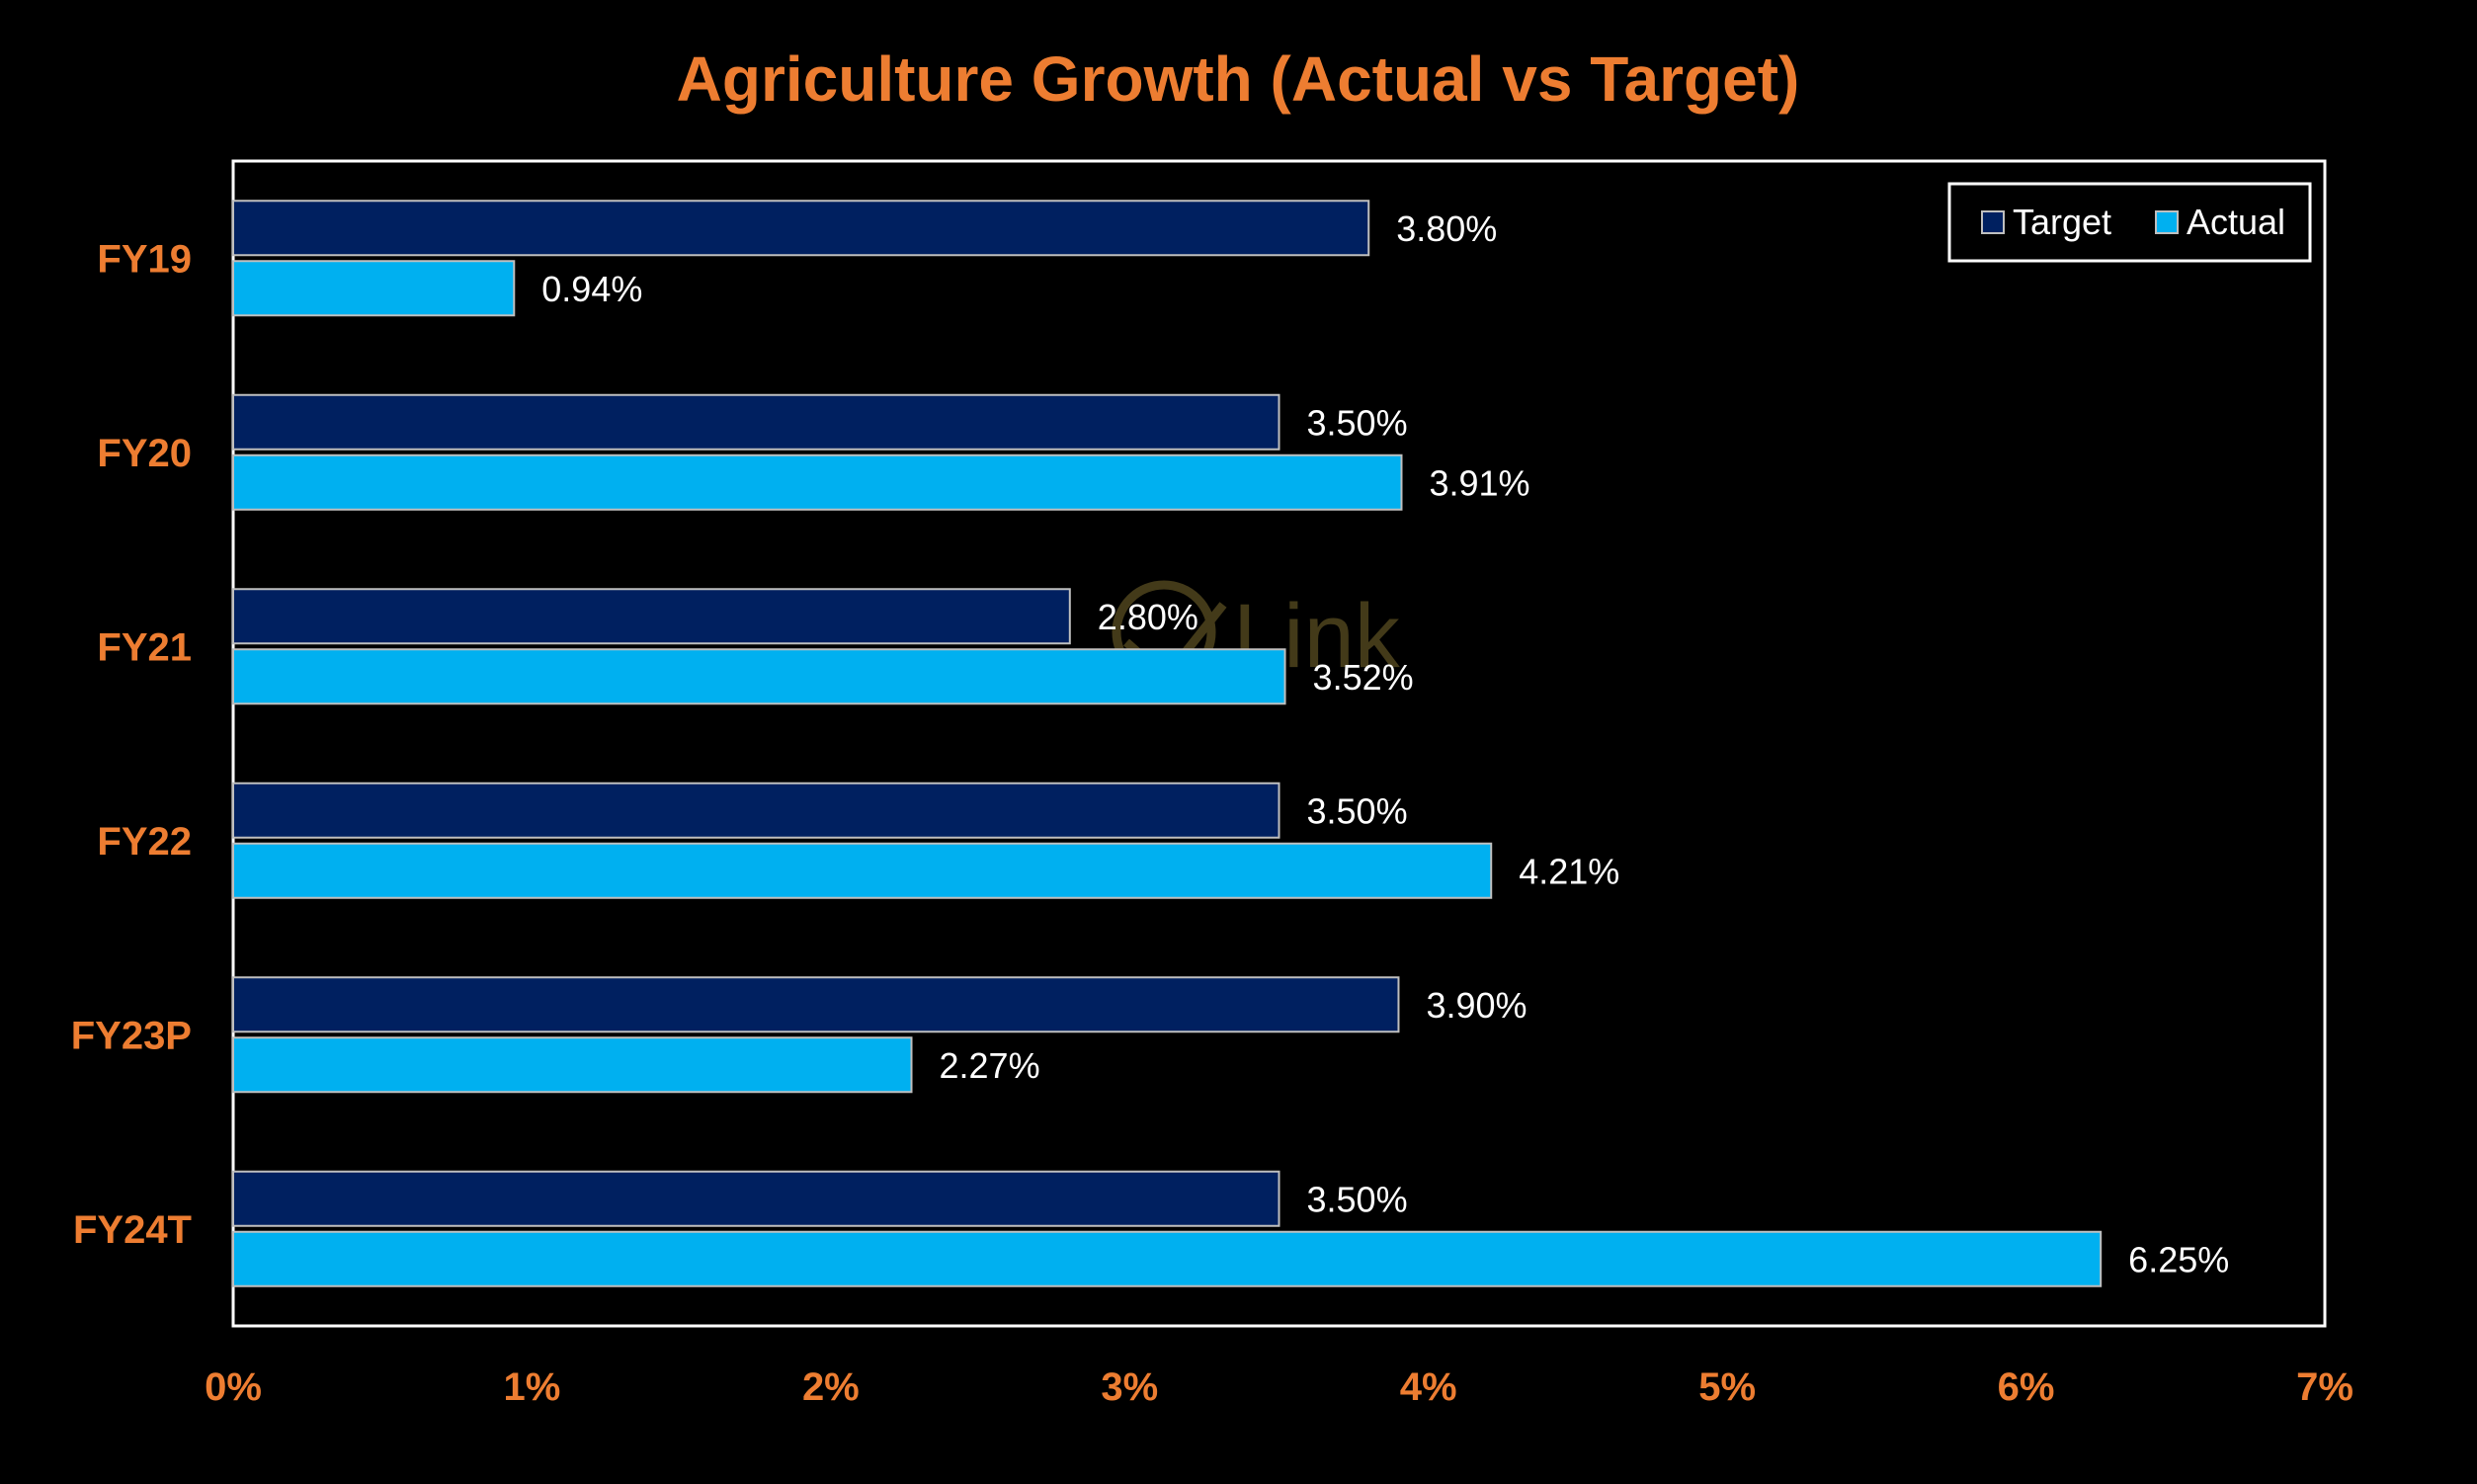  Describe the element at coordinates (831, 1387) in the screenshot. I see `x-tick-label-2: 2%` at that location.